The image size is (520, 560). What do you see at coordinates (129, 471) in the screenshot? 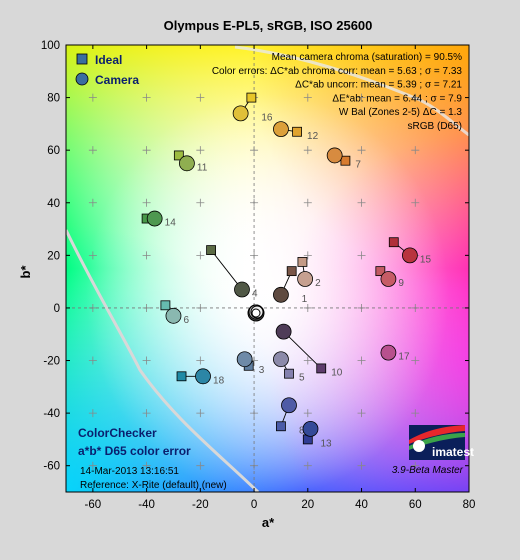
I see `timestamp: 14-Mar-2013 13:16:51` at bounding box center [129, 471].